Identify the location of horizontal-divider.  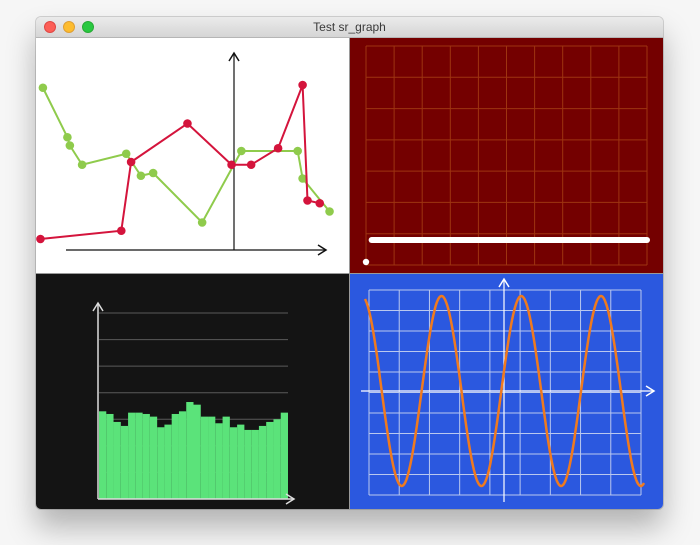
(349, 273).